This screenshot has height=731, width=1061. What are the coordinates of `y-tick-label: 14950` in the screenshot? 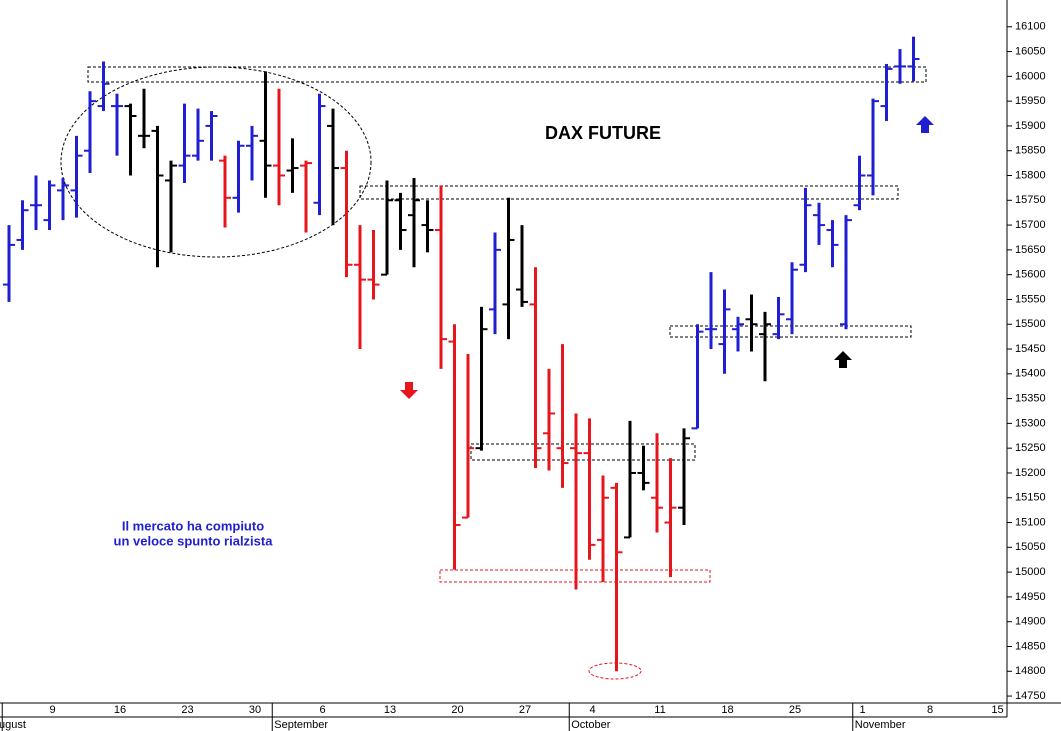 It's located at (1030, 597).